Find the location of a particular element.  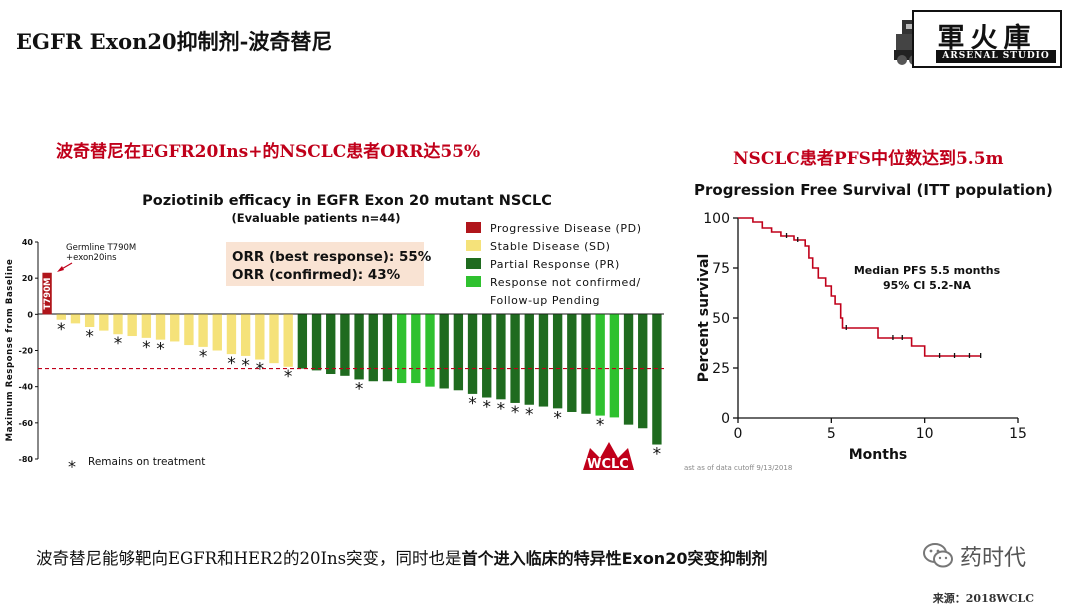

logo-text: 軍火庫 is located at coordinates (987, 38).